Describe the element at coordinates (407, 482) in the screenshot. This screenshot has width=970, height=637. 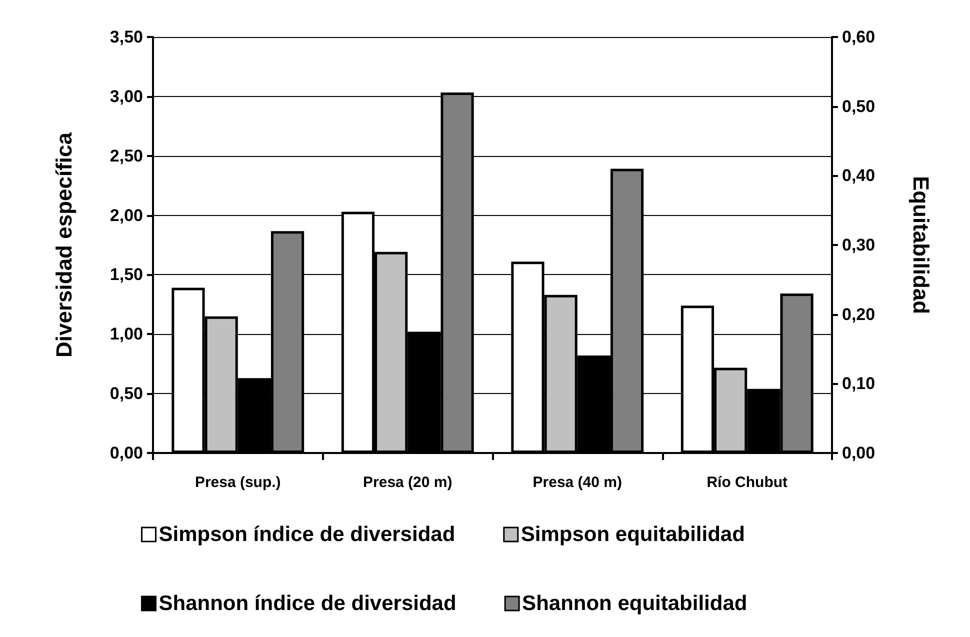
I see `x-tick-label: Presa (20 m)` at that location.